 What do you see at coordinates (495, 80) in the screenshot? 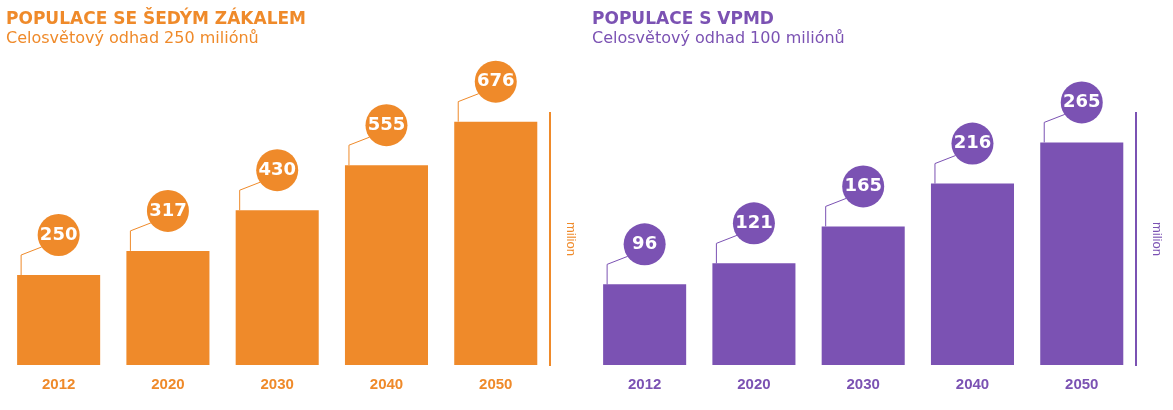
I see `data-label: 676` at bounding box center [495, 80].